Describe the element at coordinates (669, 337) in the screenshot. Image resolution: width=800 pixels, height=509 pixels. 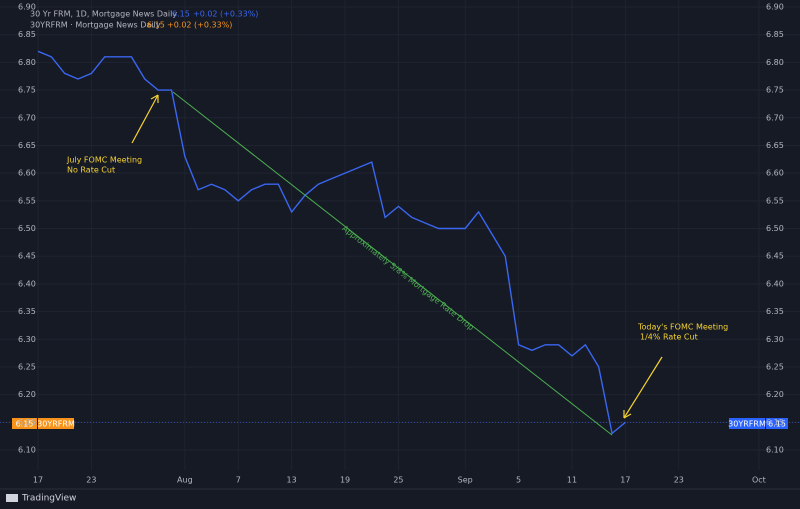
I see `annotation: 1/4% Rate Cut` at that location.